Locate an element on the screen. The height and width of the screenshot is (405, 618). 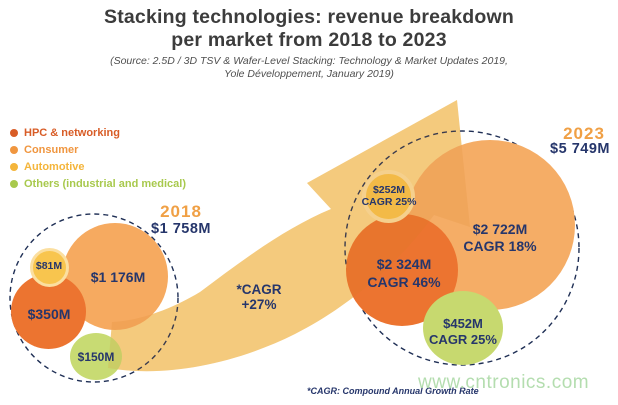
cagr-line: CAGR 18% is located at coordinates (500, 246).